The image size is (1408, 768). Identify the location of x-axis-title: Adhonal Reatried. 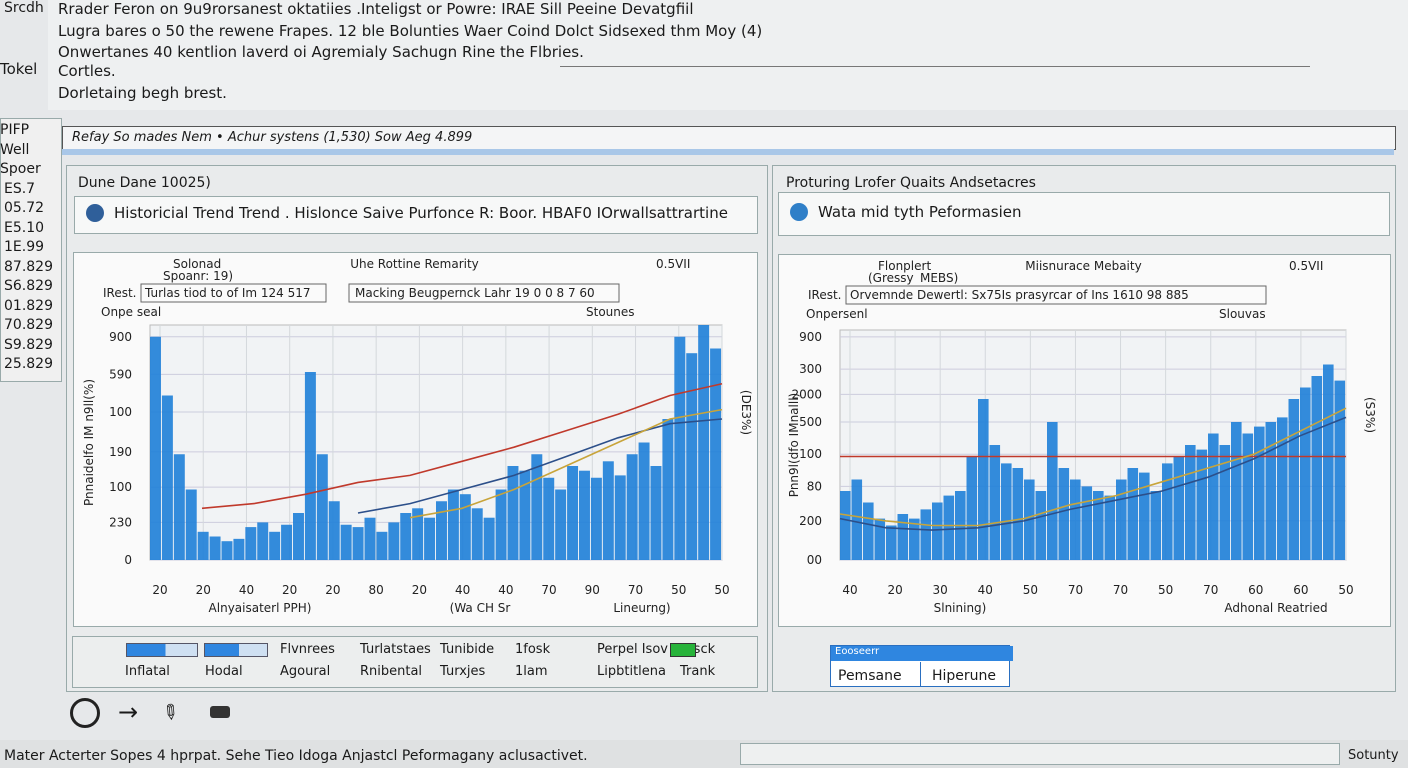
(1275, 608).